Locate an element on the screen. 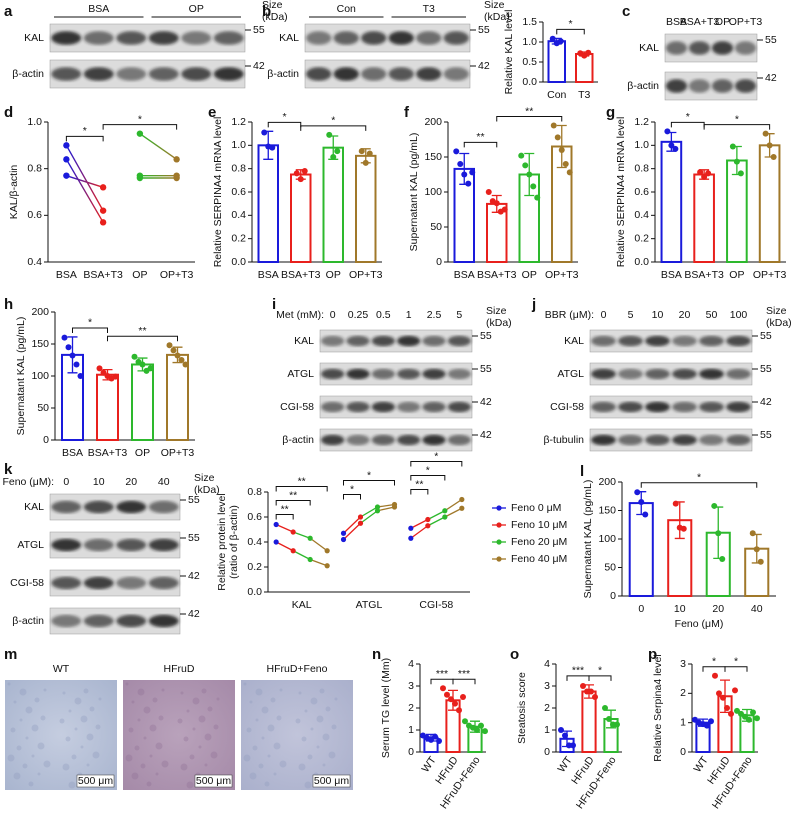  x-tick-label: BSA+T3 is located at coordinates (497, 275).